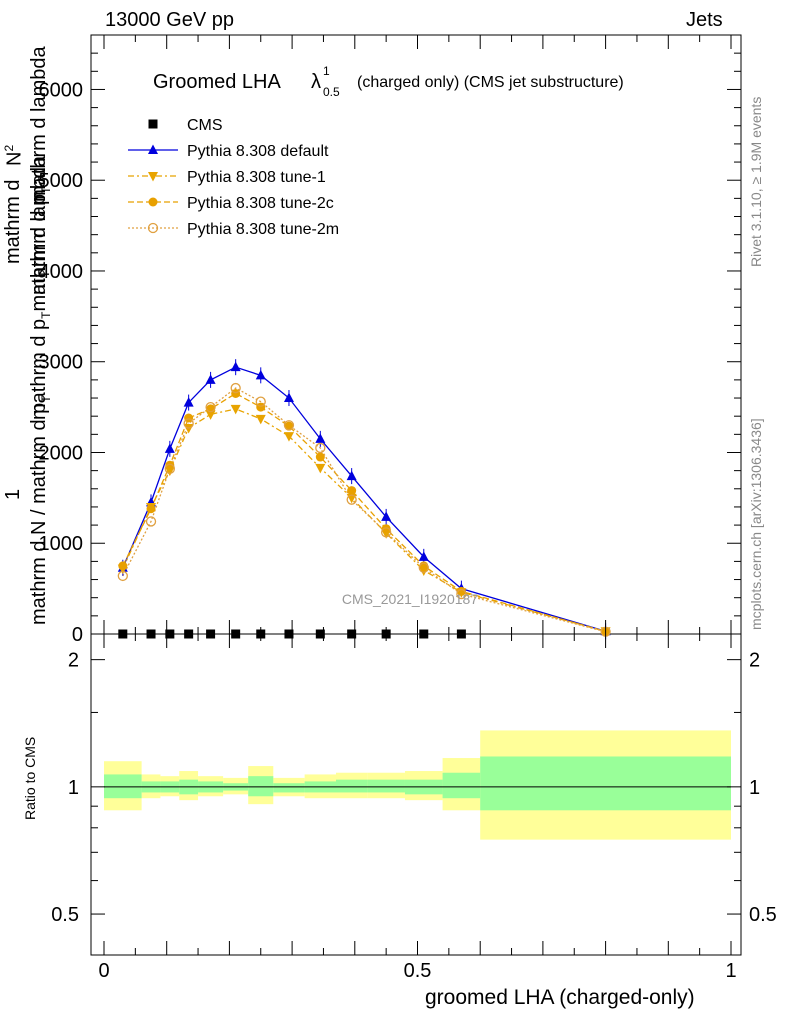 The width and height of the screenshot is (786, 1024). What do you see at coordinates (756, 181) in the screenshot?
I see `rivet-label: Rivet 3.1.10, ≥ 1.9M events` at bounding box center [756, 181].